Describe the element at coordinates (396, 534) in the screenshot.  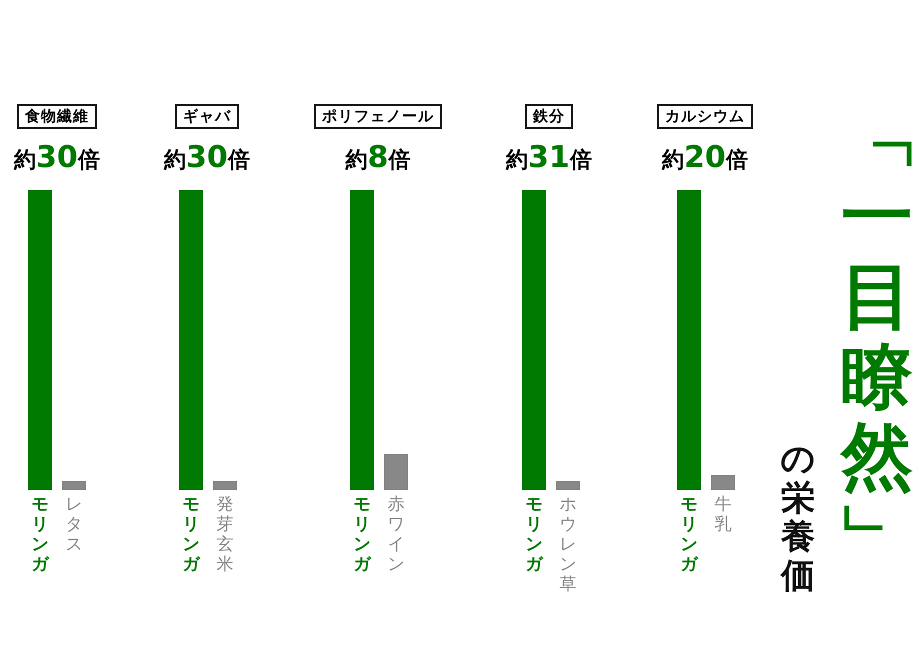
I see `x-tick-label: 赤ワイン` at that location.